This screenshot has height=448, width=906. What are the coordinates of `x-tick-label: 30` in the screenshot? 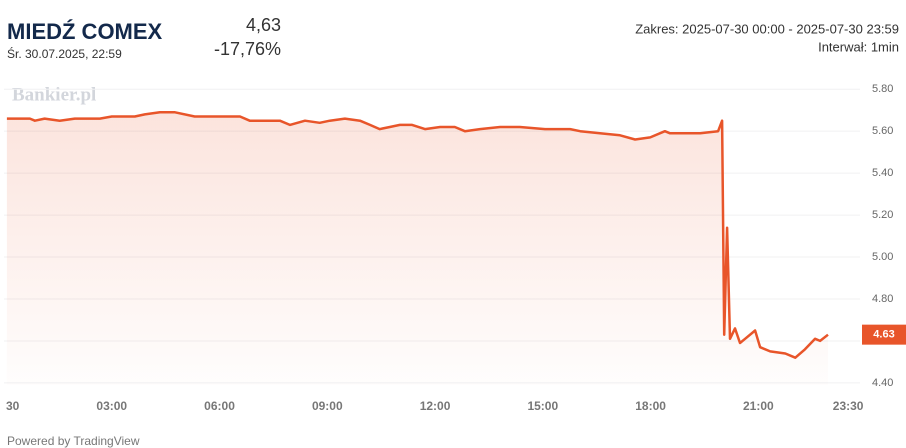 It's located at (13, 406).